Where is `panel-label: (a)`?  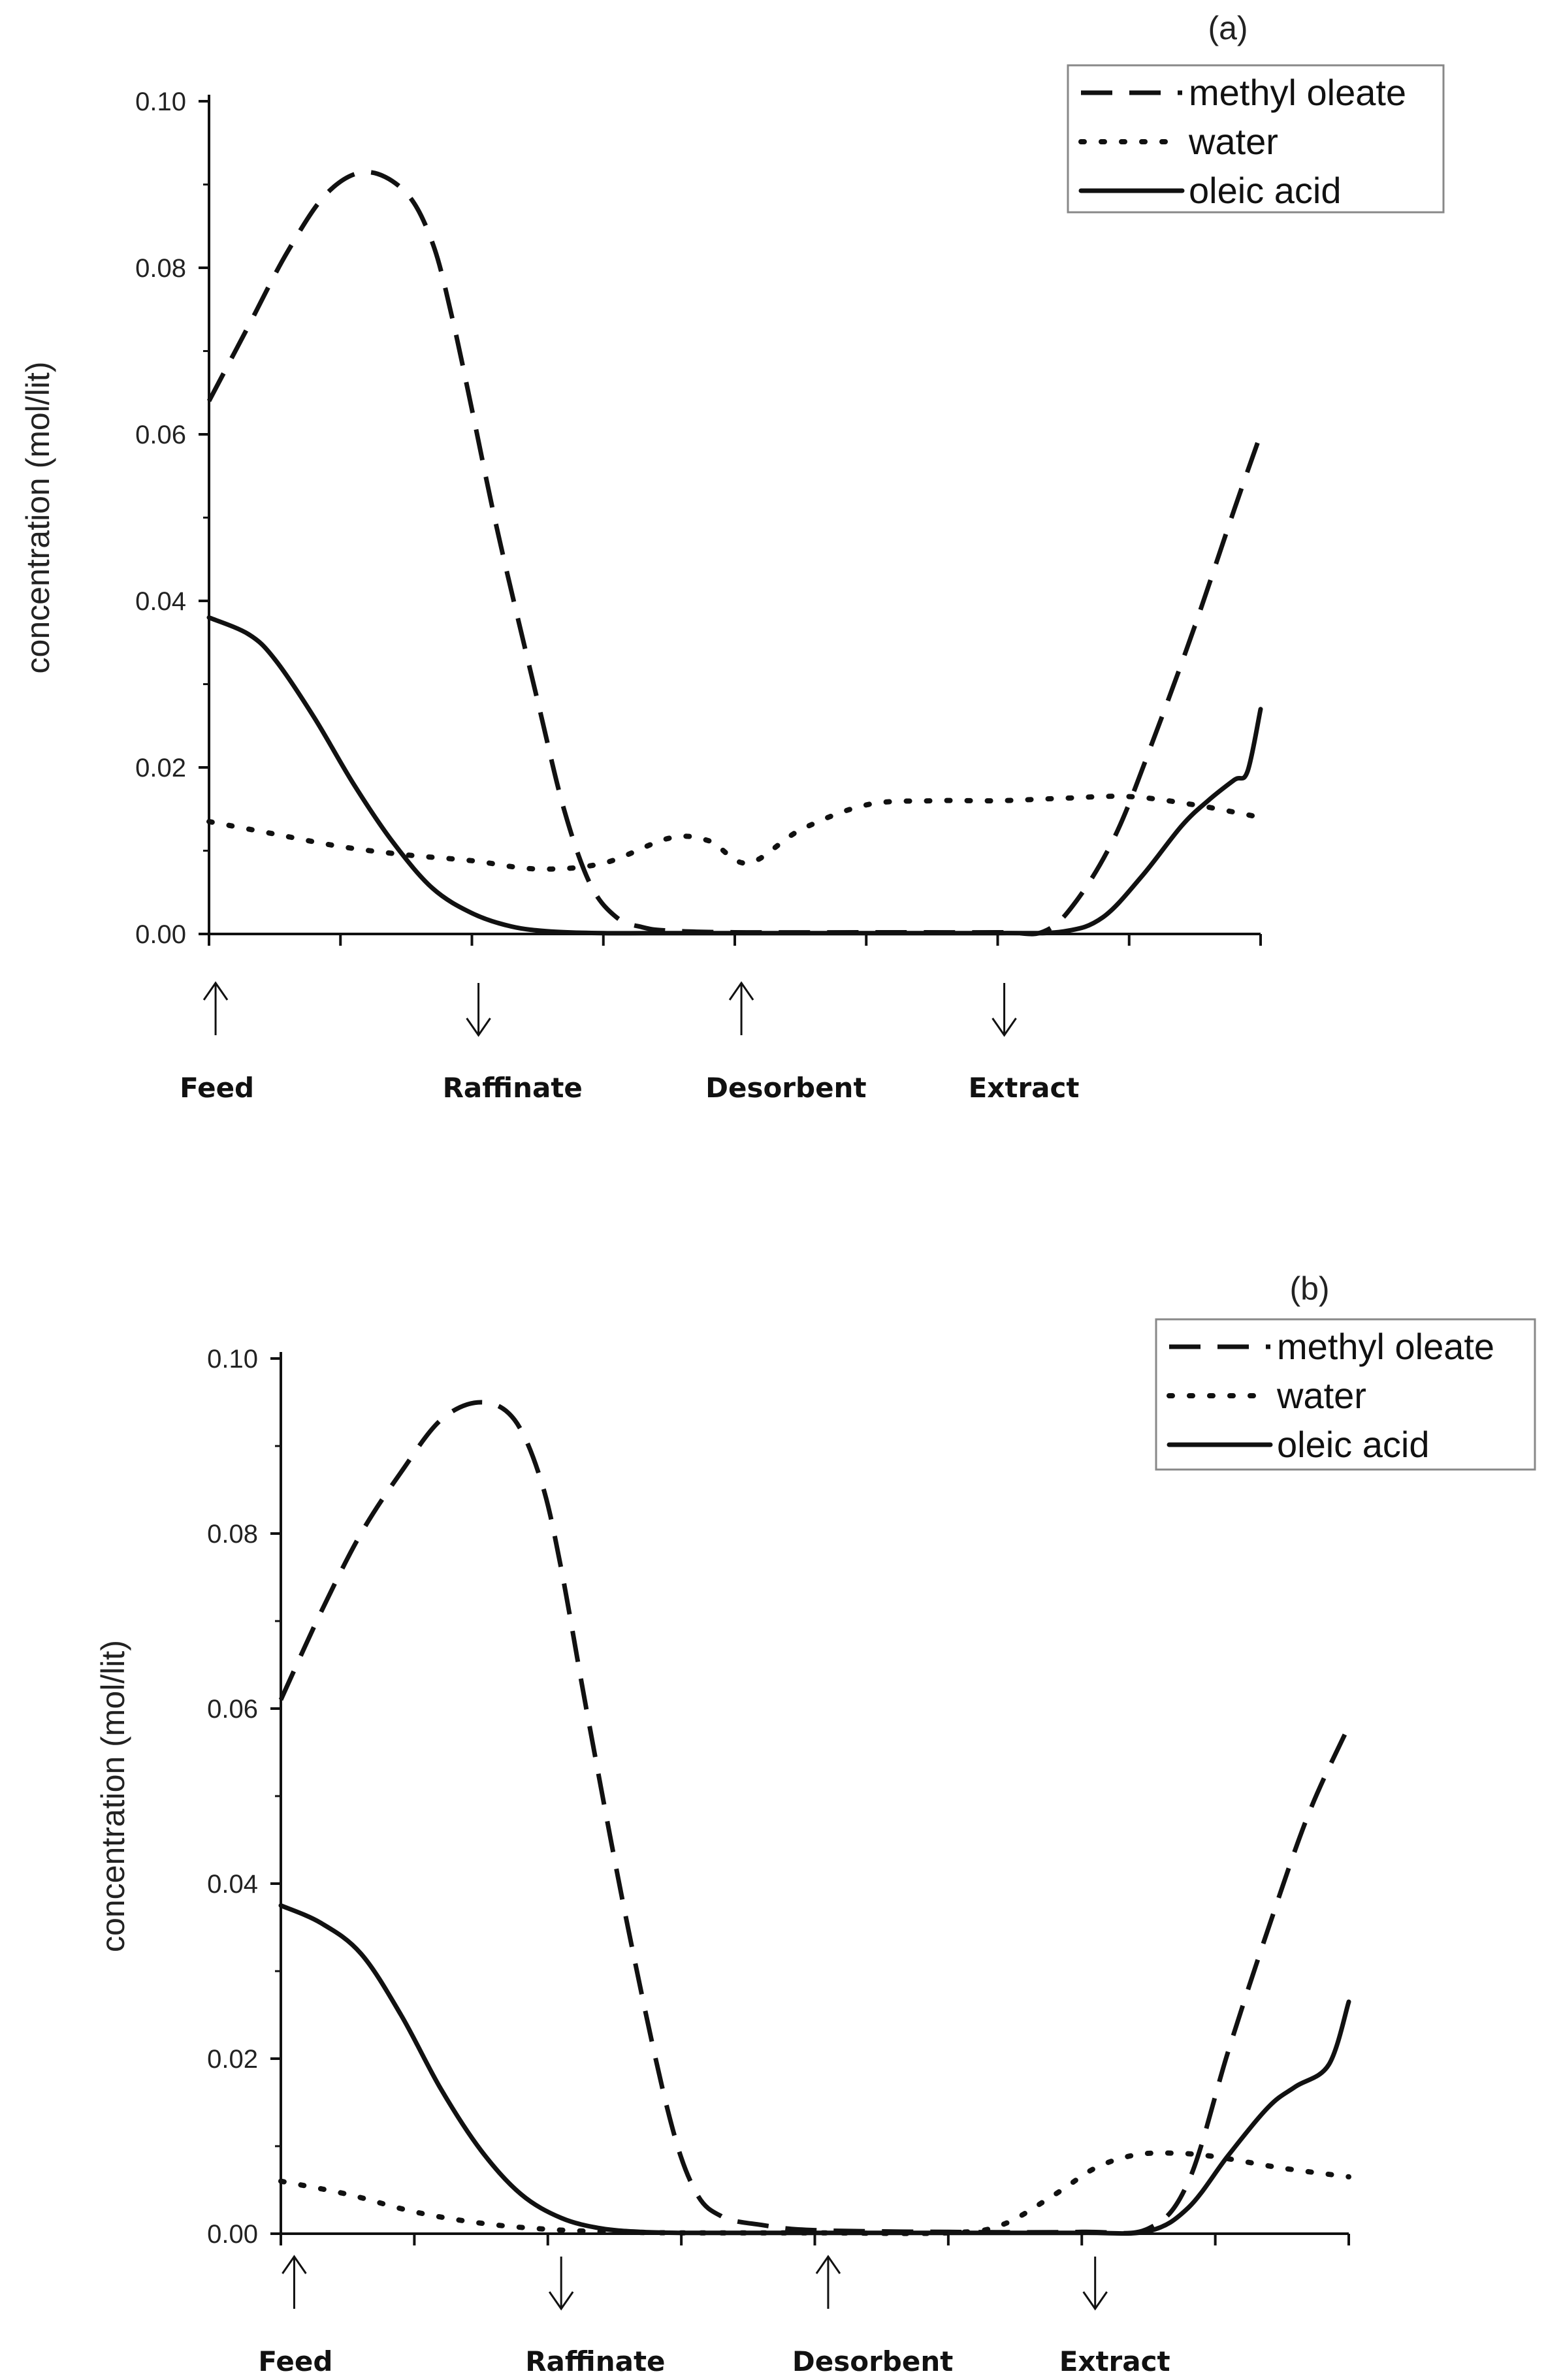 panel-label: (a) is located at coordinates (1228, 28).